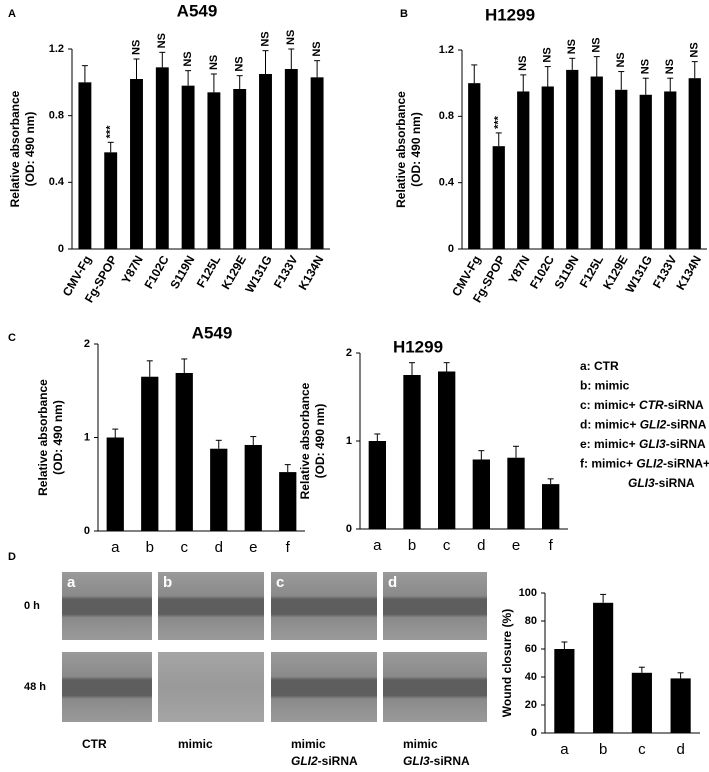 This screenshot has height=772, width=709. I want to click on y-tick-label: 1.2, so click(446, 50).